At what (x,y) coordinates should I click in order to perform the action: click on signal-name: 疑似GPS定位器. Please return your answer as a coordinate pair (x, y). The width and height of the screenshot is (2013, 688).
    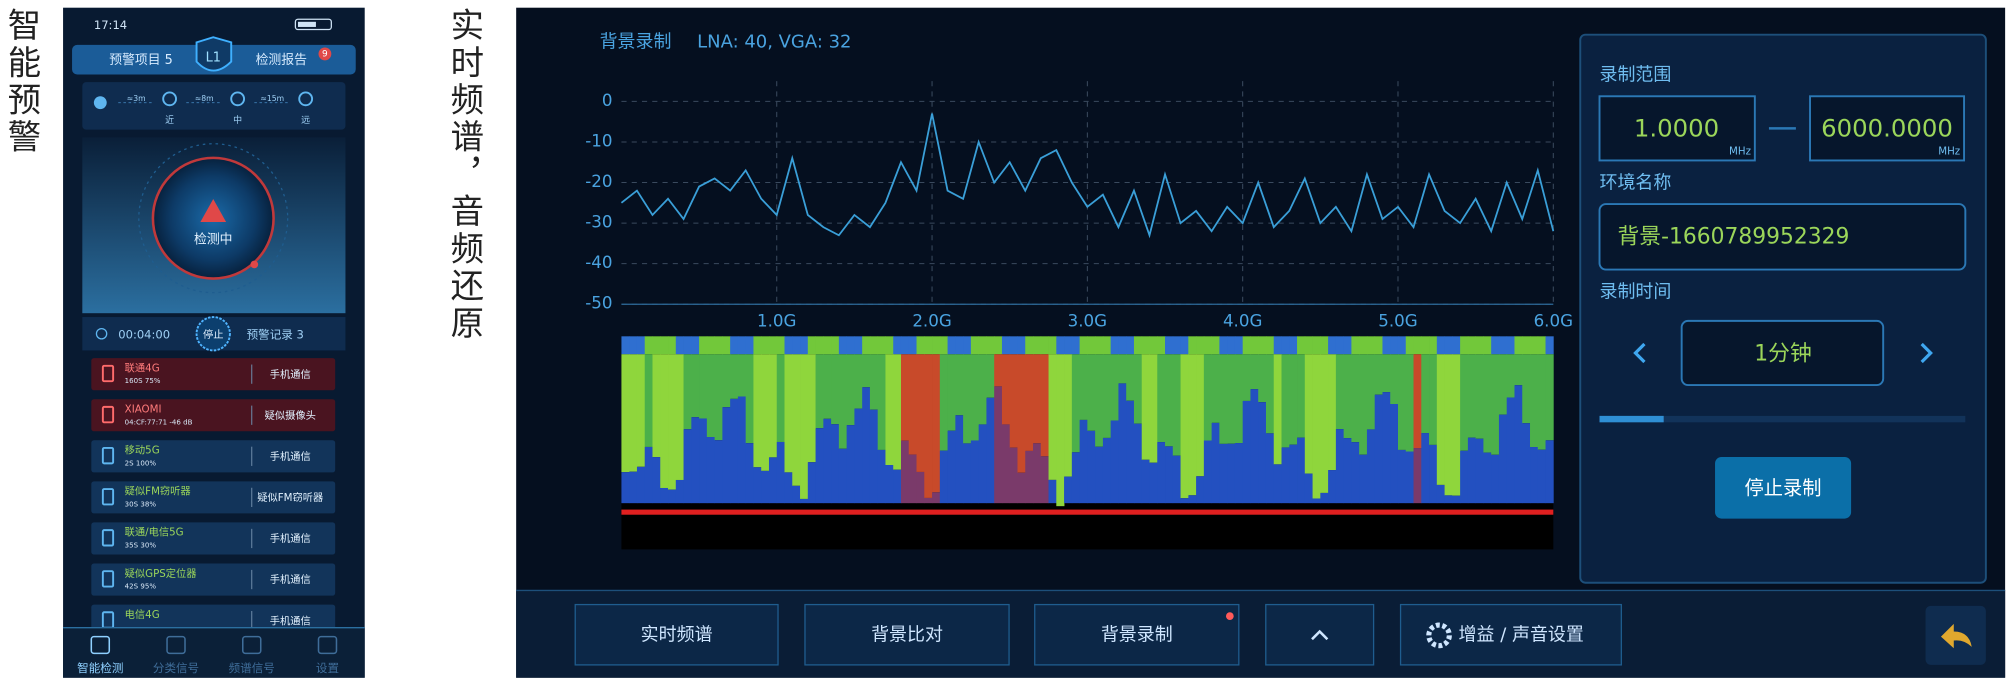
    Looking at the image, I should click on (161, 573).